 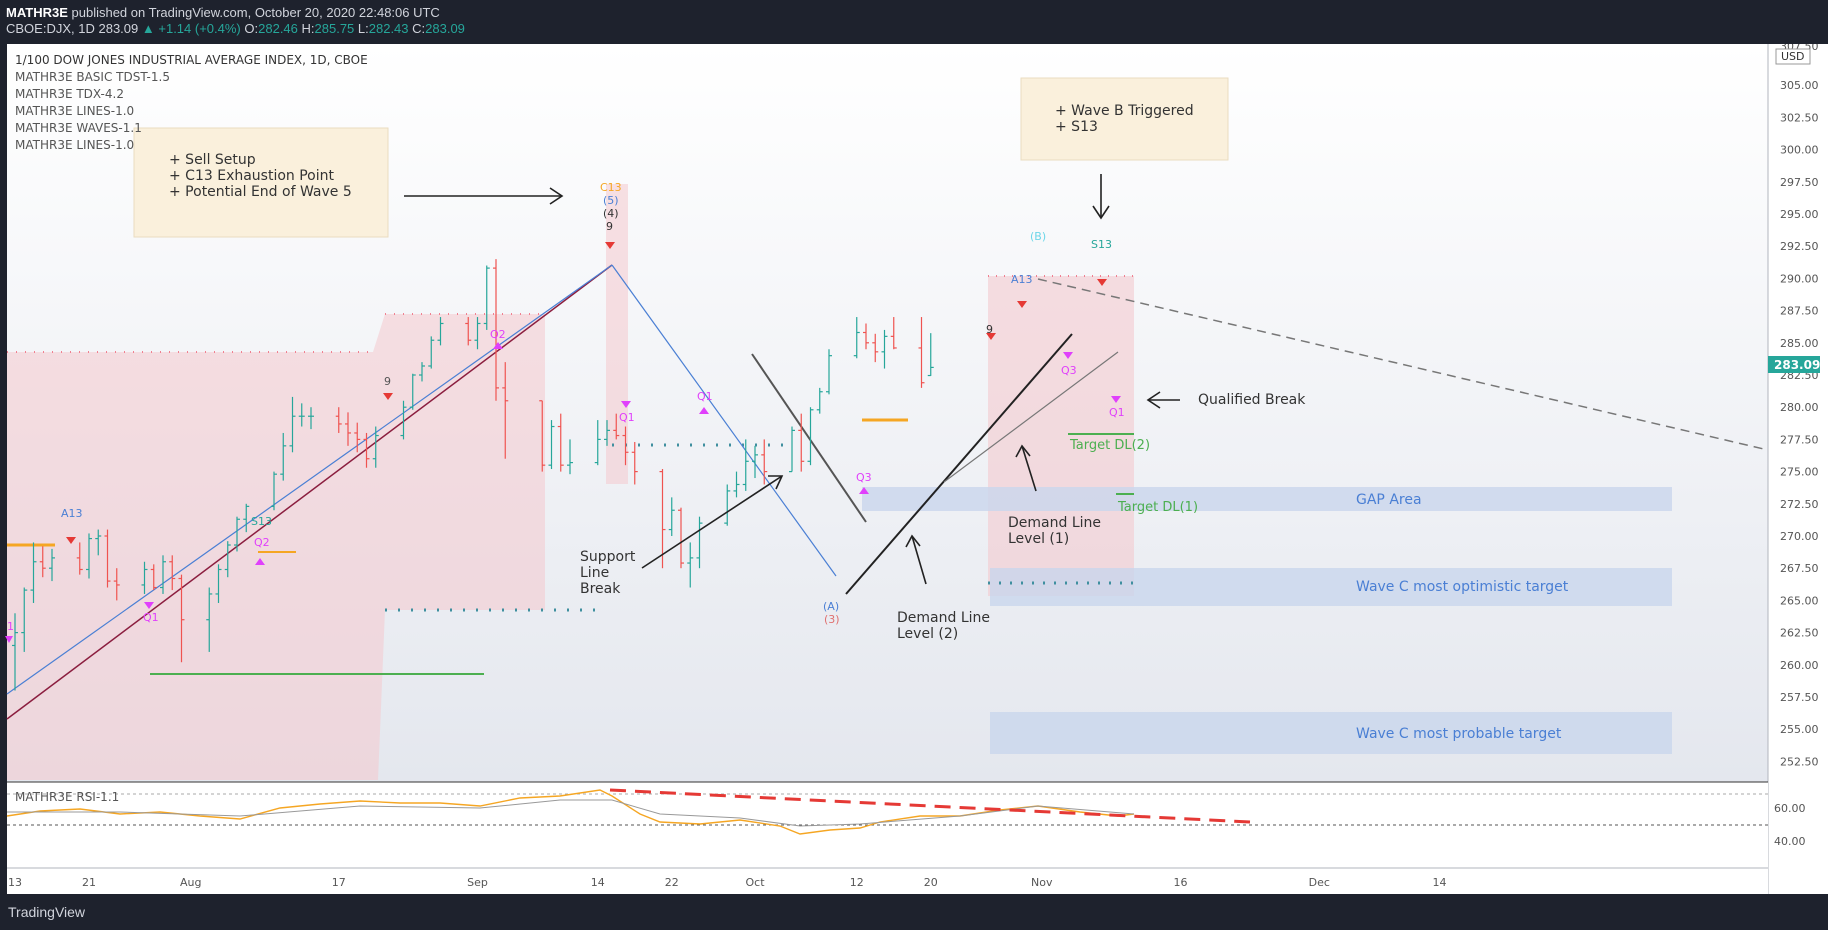 What do you see at coordinates (887, 881) in the screenshot?
I see `time-axis` at bounding box center [887, 881].